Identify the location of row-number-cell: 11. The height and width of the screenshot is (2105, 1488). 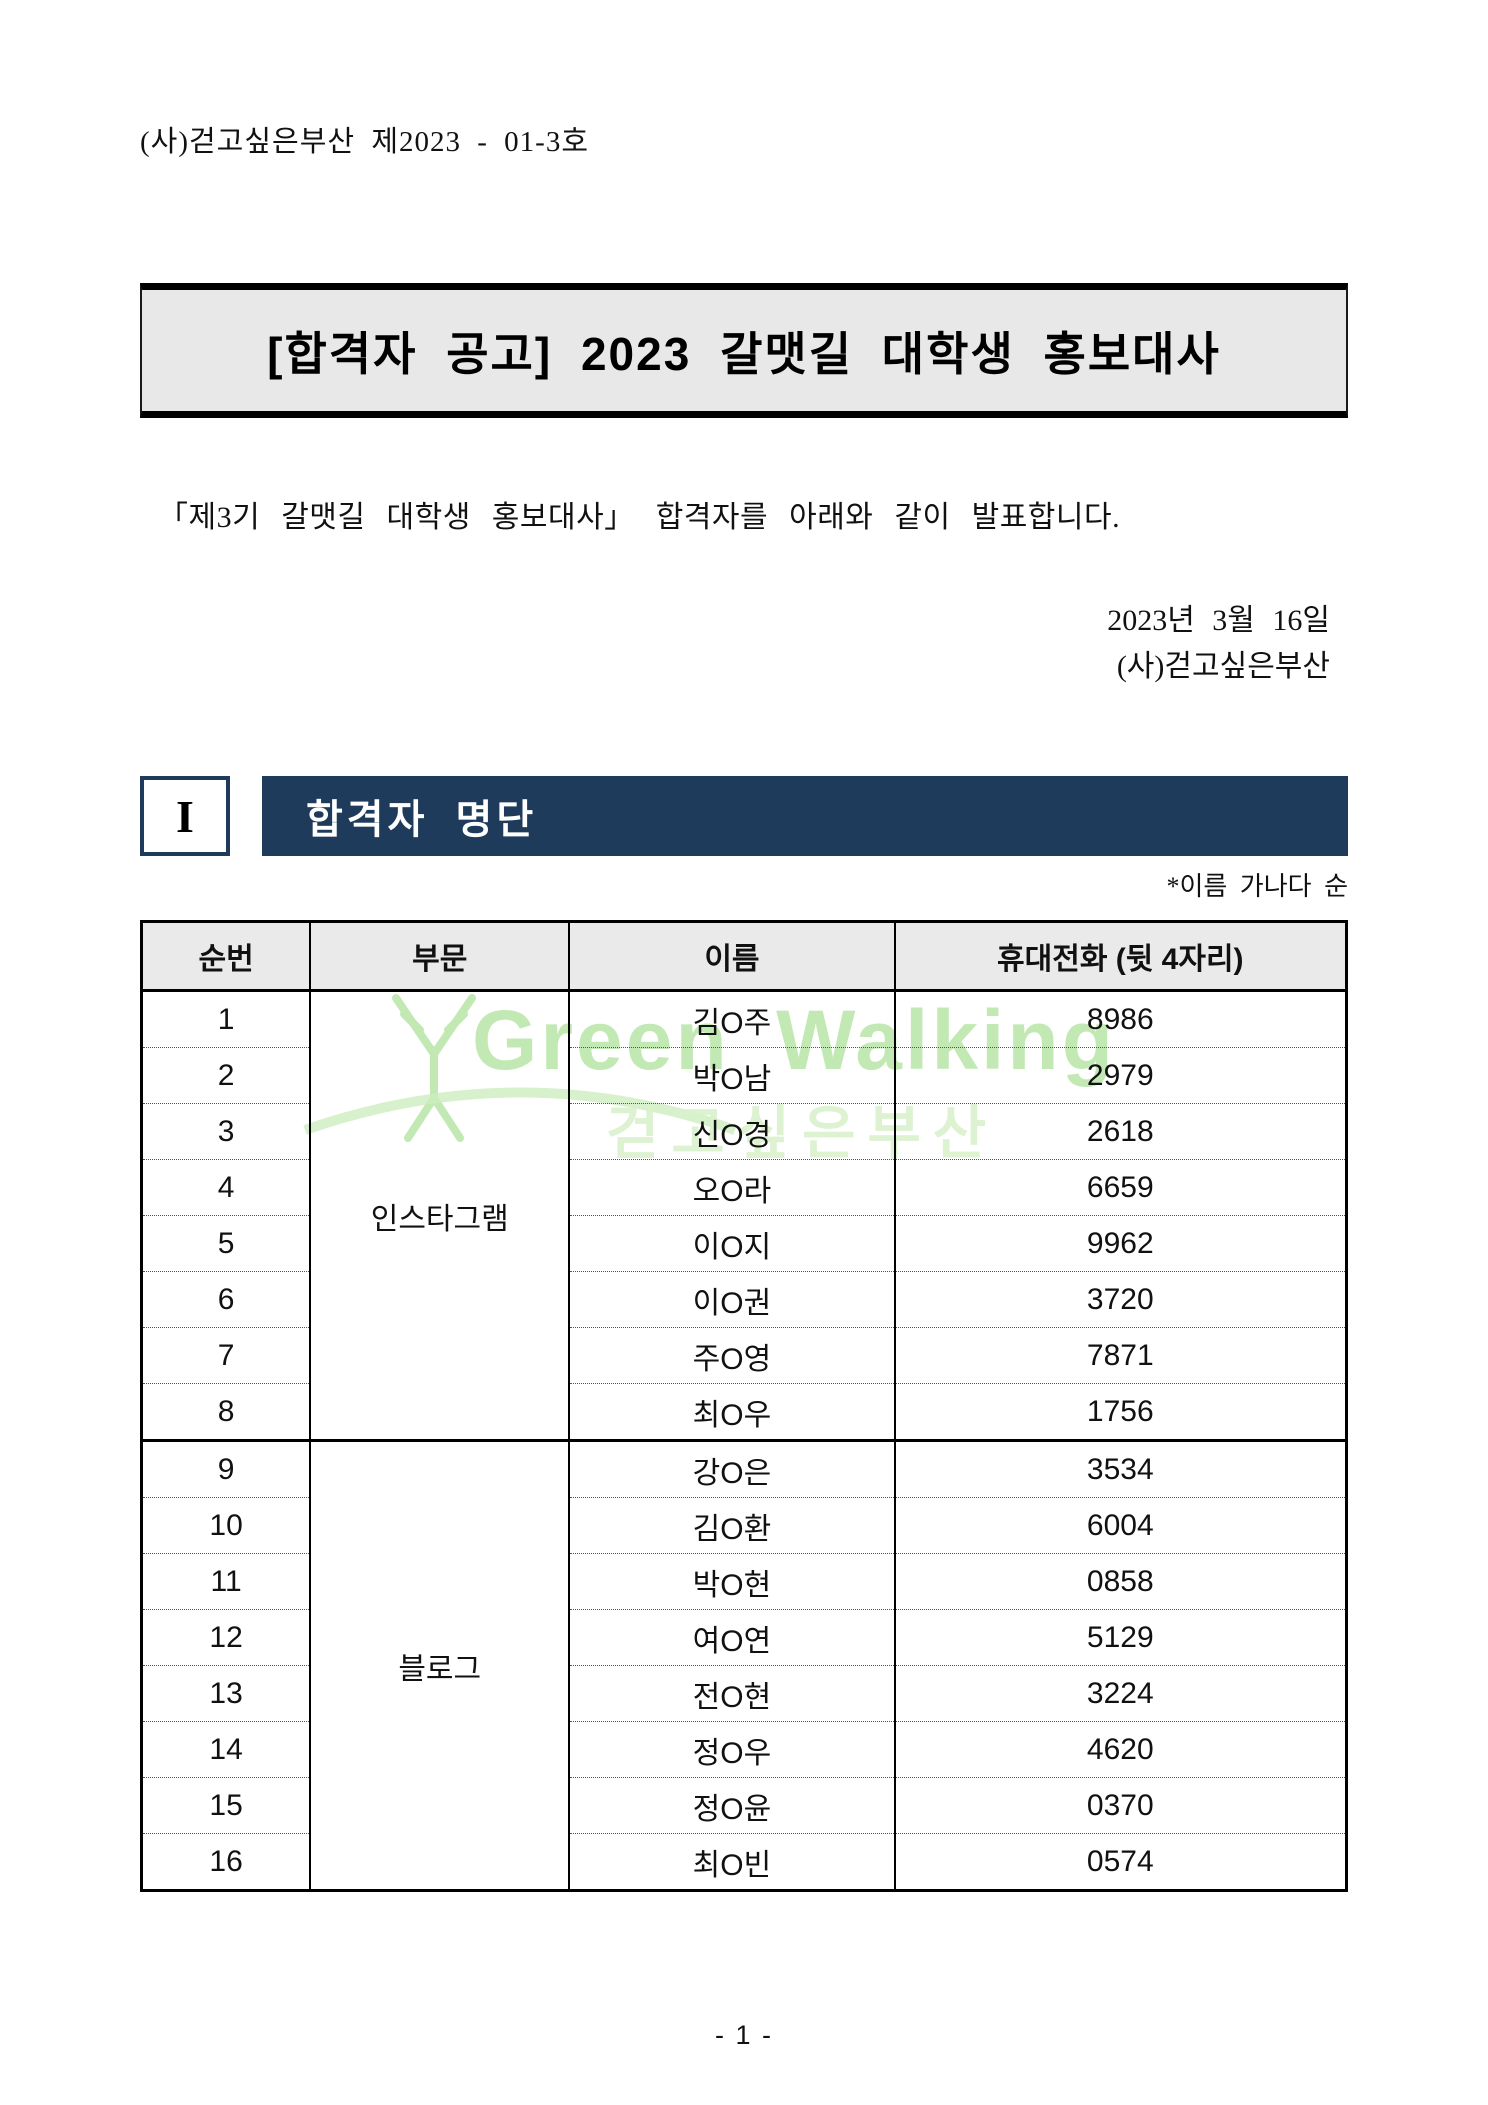
(226, 1581).